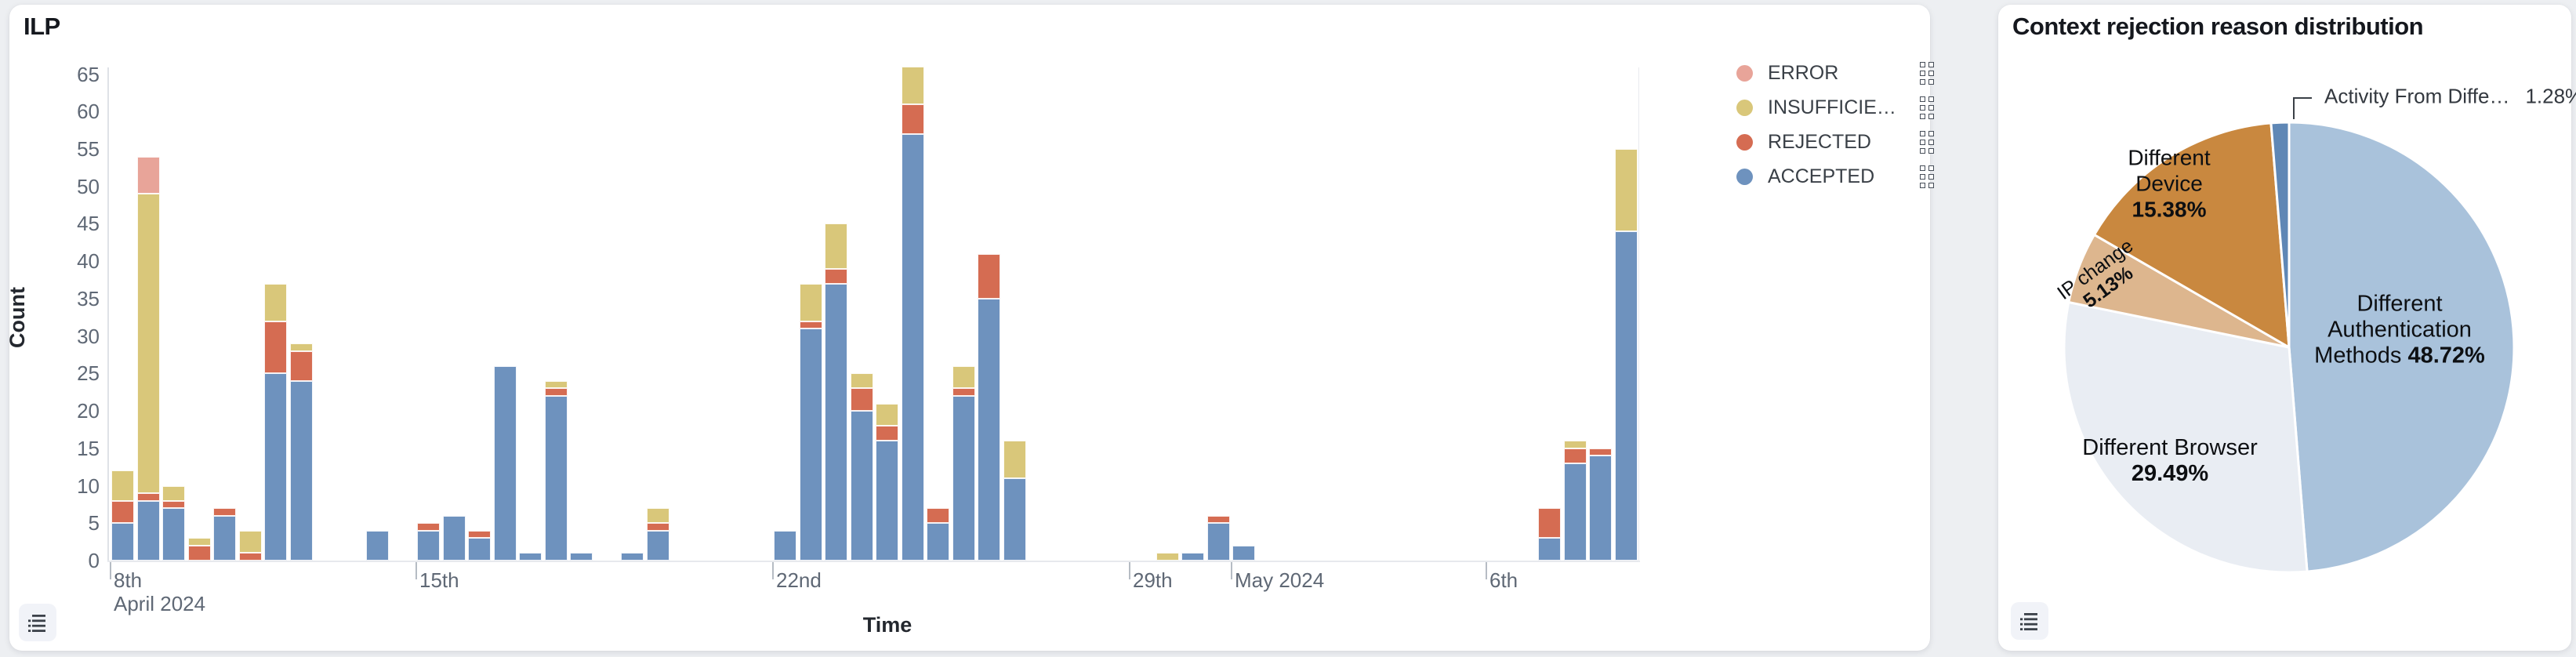  What do you see at coordinates (963, 463) in the screenshot?
I see `bar-apr-25-pm` at bounding box center [963, 463].